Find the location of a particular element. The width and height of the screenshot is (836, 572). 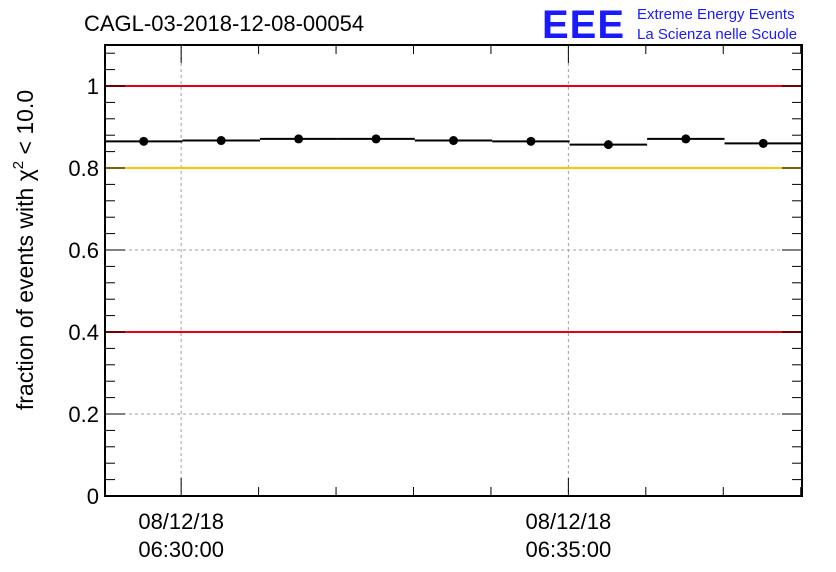

y-tick-label: 0.6 is located at coordinates (83, 250).